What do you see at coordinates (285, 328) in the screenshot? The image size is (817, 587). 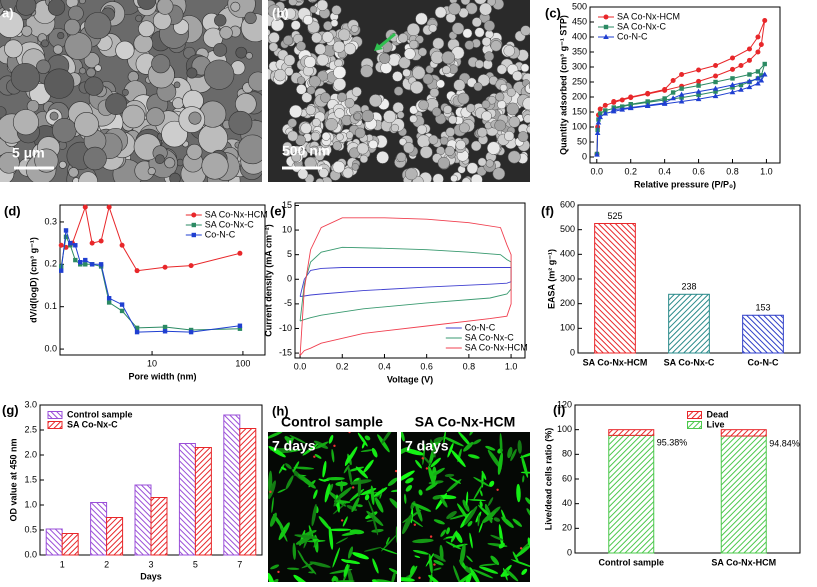 I see `y-tick-label: -10` at bounding box center [285, 328].